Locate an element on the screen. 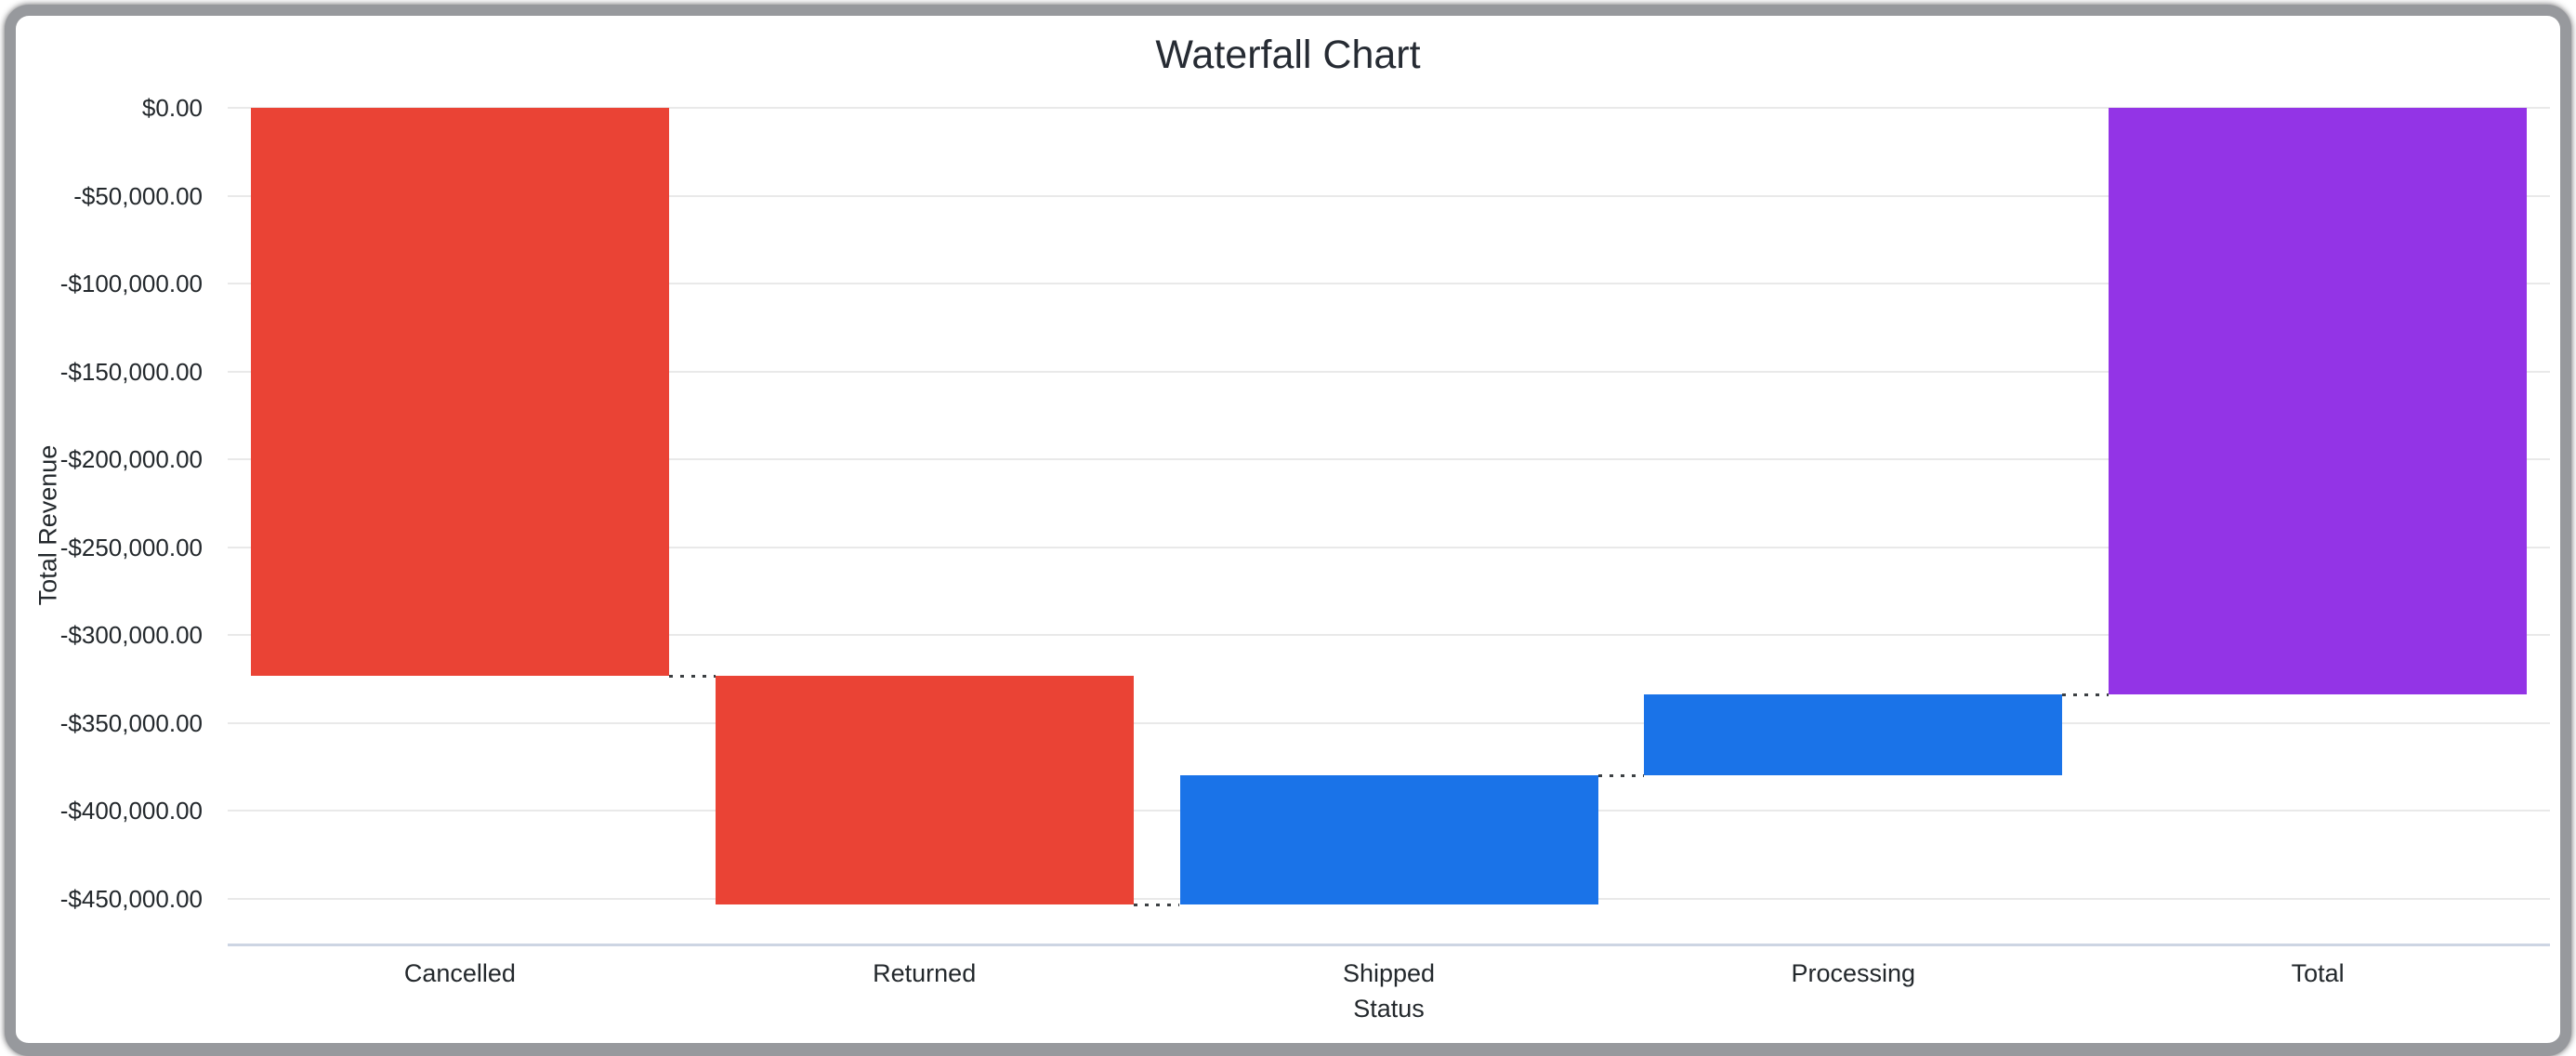 This screenshot has height=1056, width=2576. y-axis-tick-label: -$100,000.00 is located at coordinates (131, 284).